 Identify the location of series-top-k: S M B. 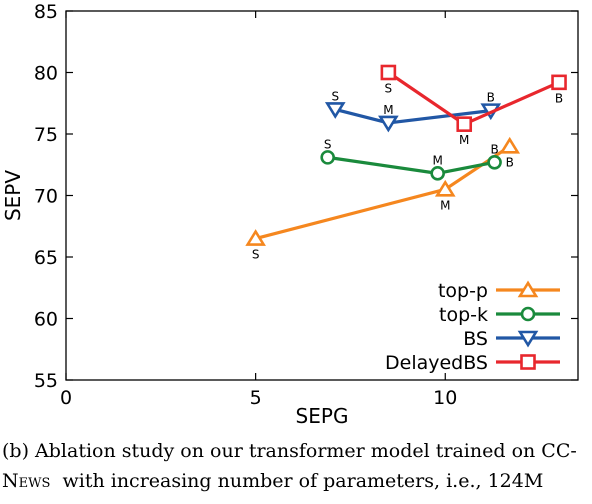
(411, 159).